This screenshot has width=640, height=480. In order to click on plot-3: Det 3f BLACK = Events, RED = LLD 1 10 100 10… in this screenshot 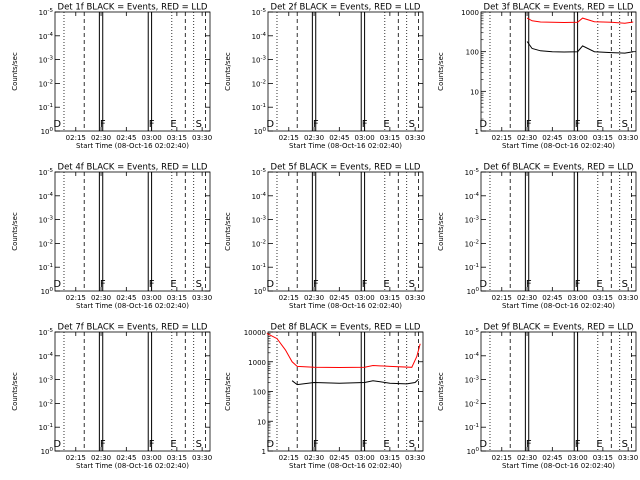, I will do `click(537, 77)`.